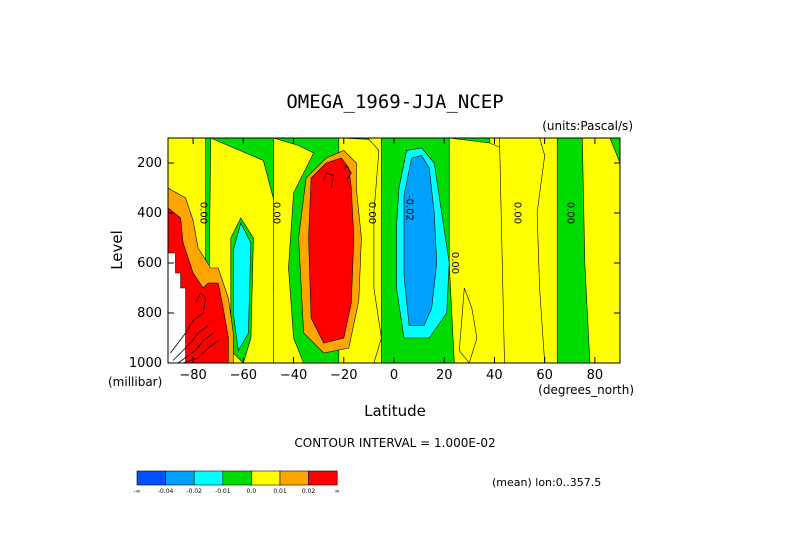 Image resolution: width=789 pixels, height=558 pixels. What do you see at coordinates (280, 491) in the screenshot?
I see `colorbar-label-5: 0.01` at bounding box center [280, 491].